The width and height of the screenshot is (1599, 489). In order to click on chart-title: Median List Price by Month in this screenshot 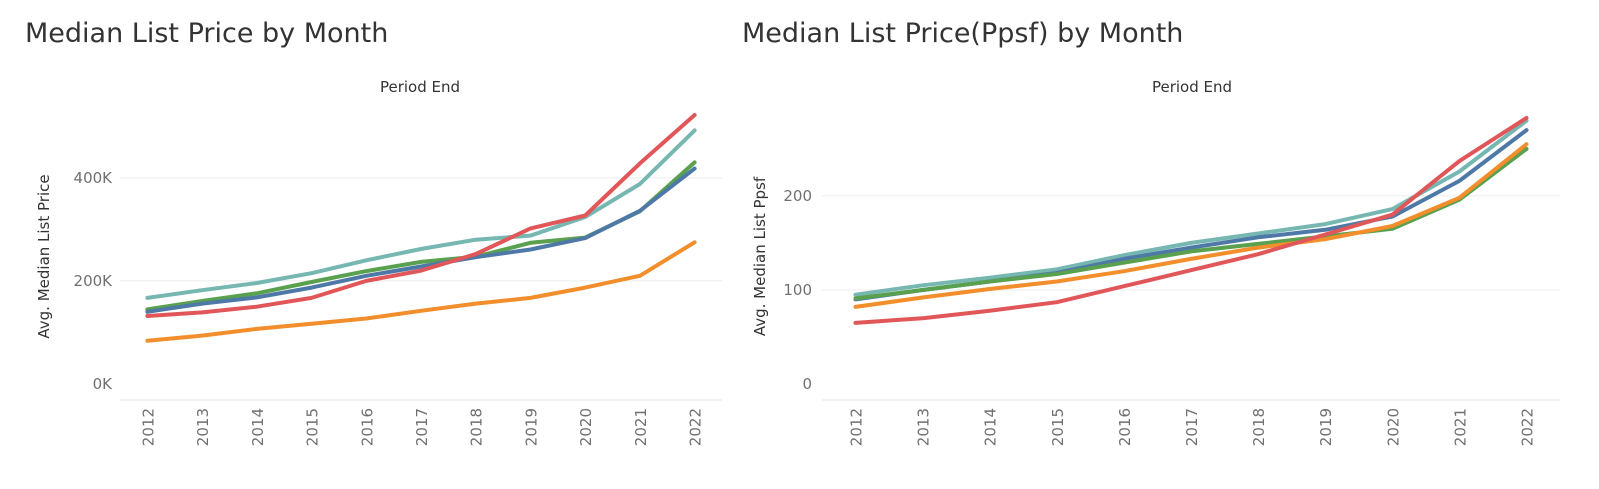, I will do `click(207, 33)`.